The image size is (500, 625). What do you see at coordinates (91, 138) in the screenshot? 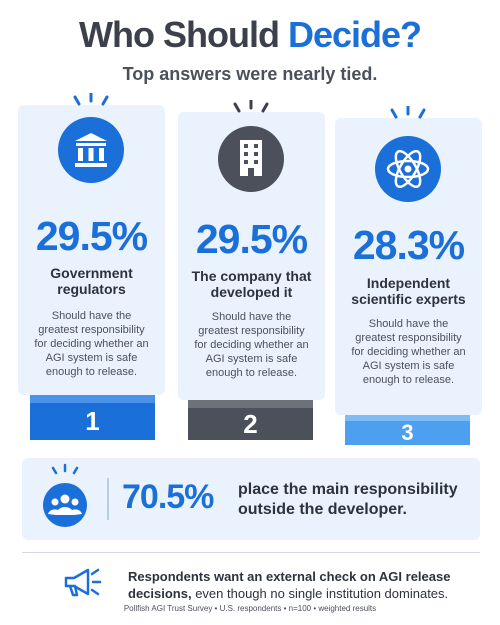
I see `bank-icon` at bounding box center [91, 138].